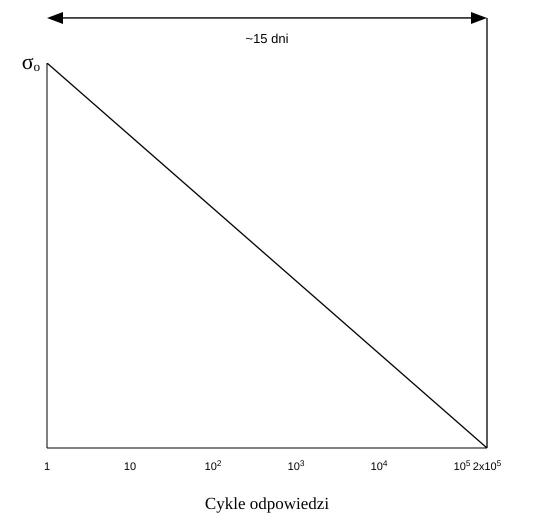 This screenshot has width=539, height=513. I want to click on x-tick-label: 2x10$^{5}$, so click(487, 465).